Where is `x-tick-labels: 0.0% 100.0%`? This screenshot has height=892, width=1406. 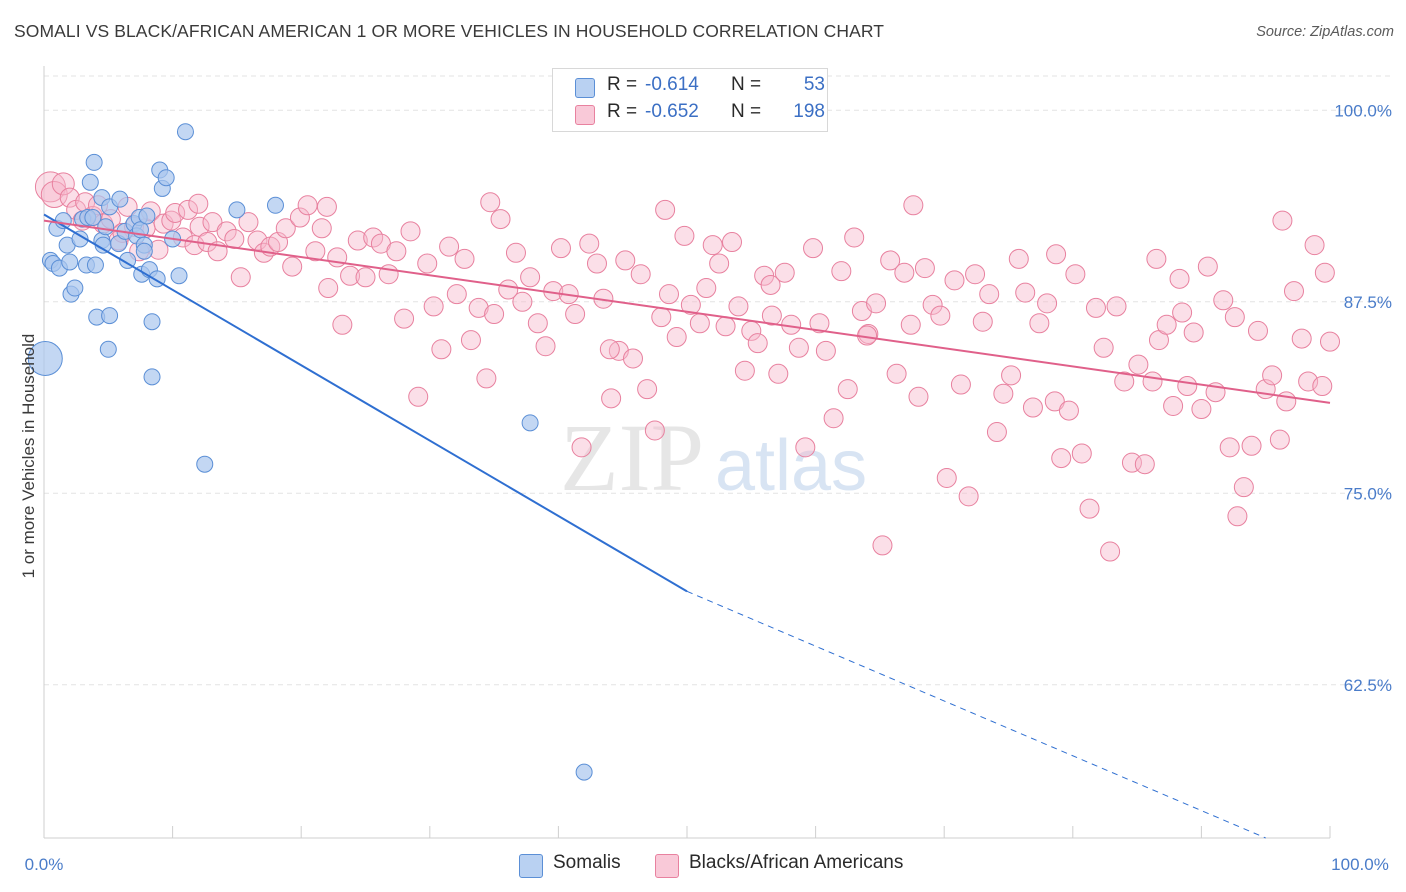 x-tick-labels: 0.0% 100.0% is located at coordinates (707, 864).